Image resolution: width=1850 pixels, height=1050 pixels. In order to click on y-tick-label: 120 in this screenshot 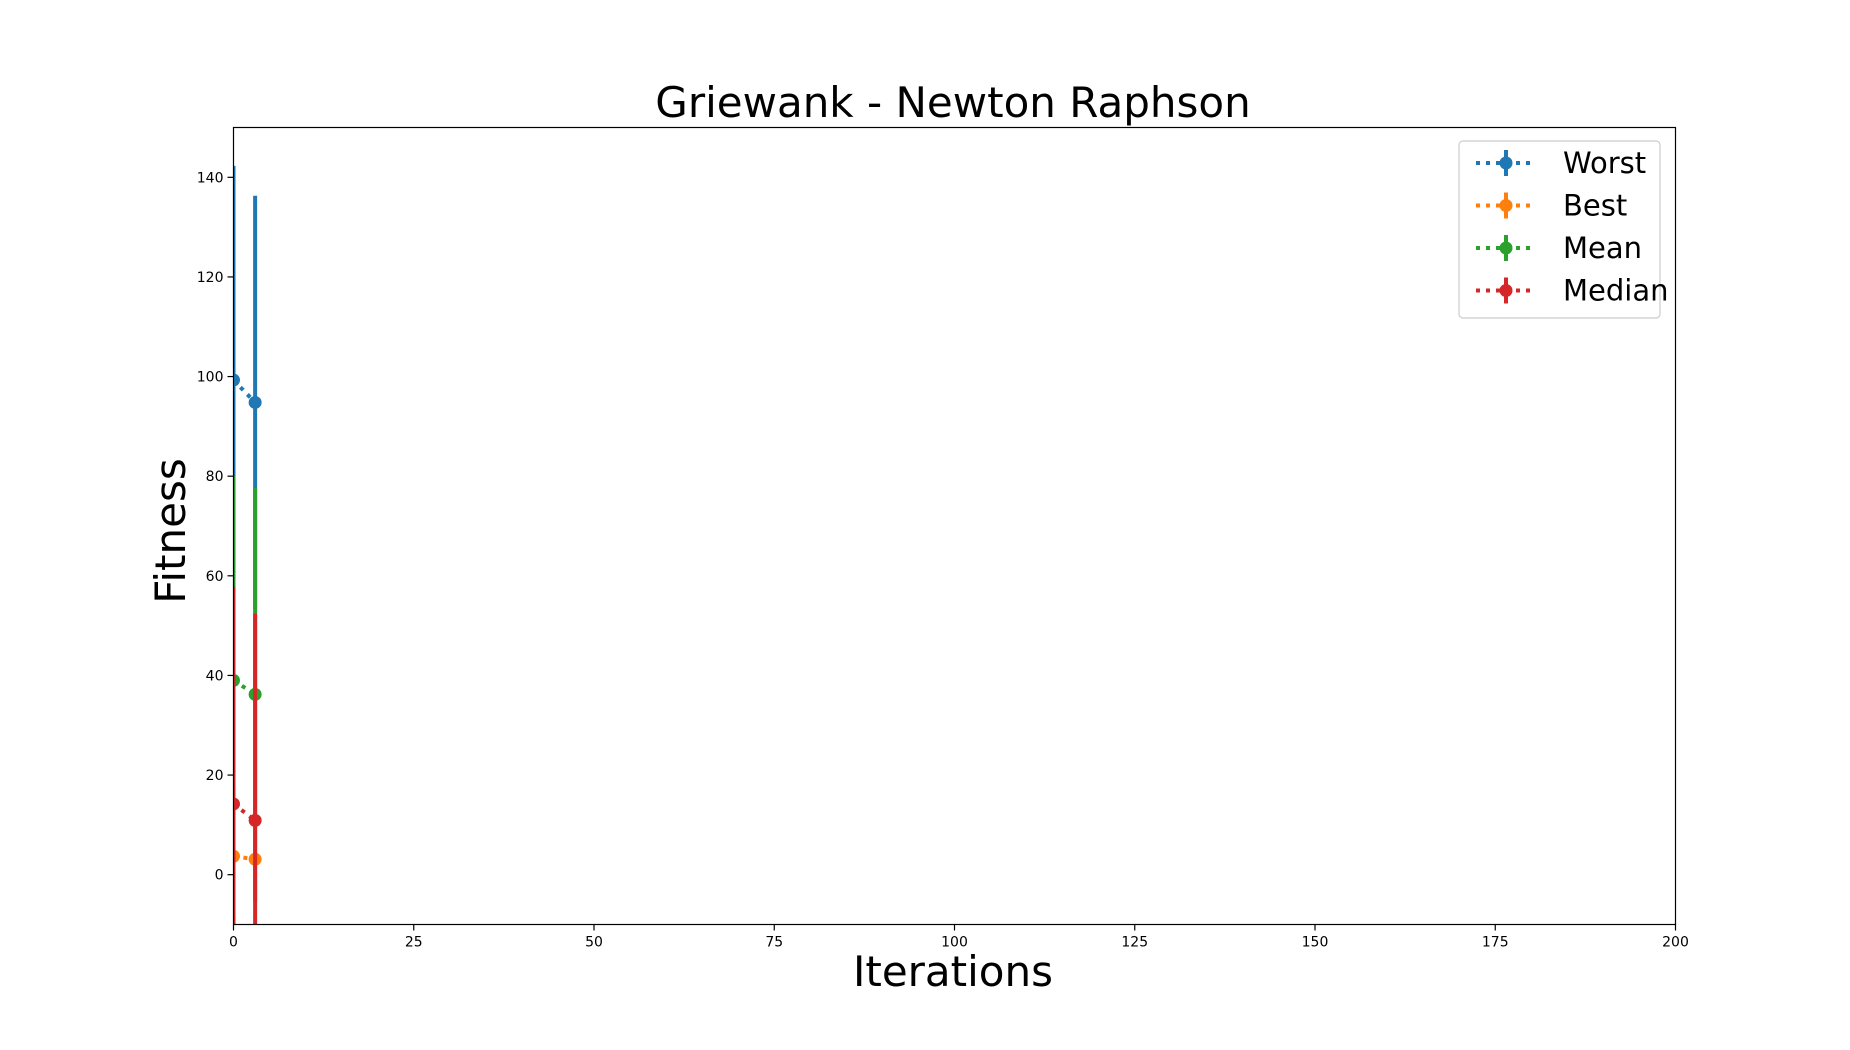, I will do `click(210, 278)`.